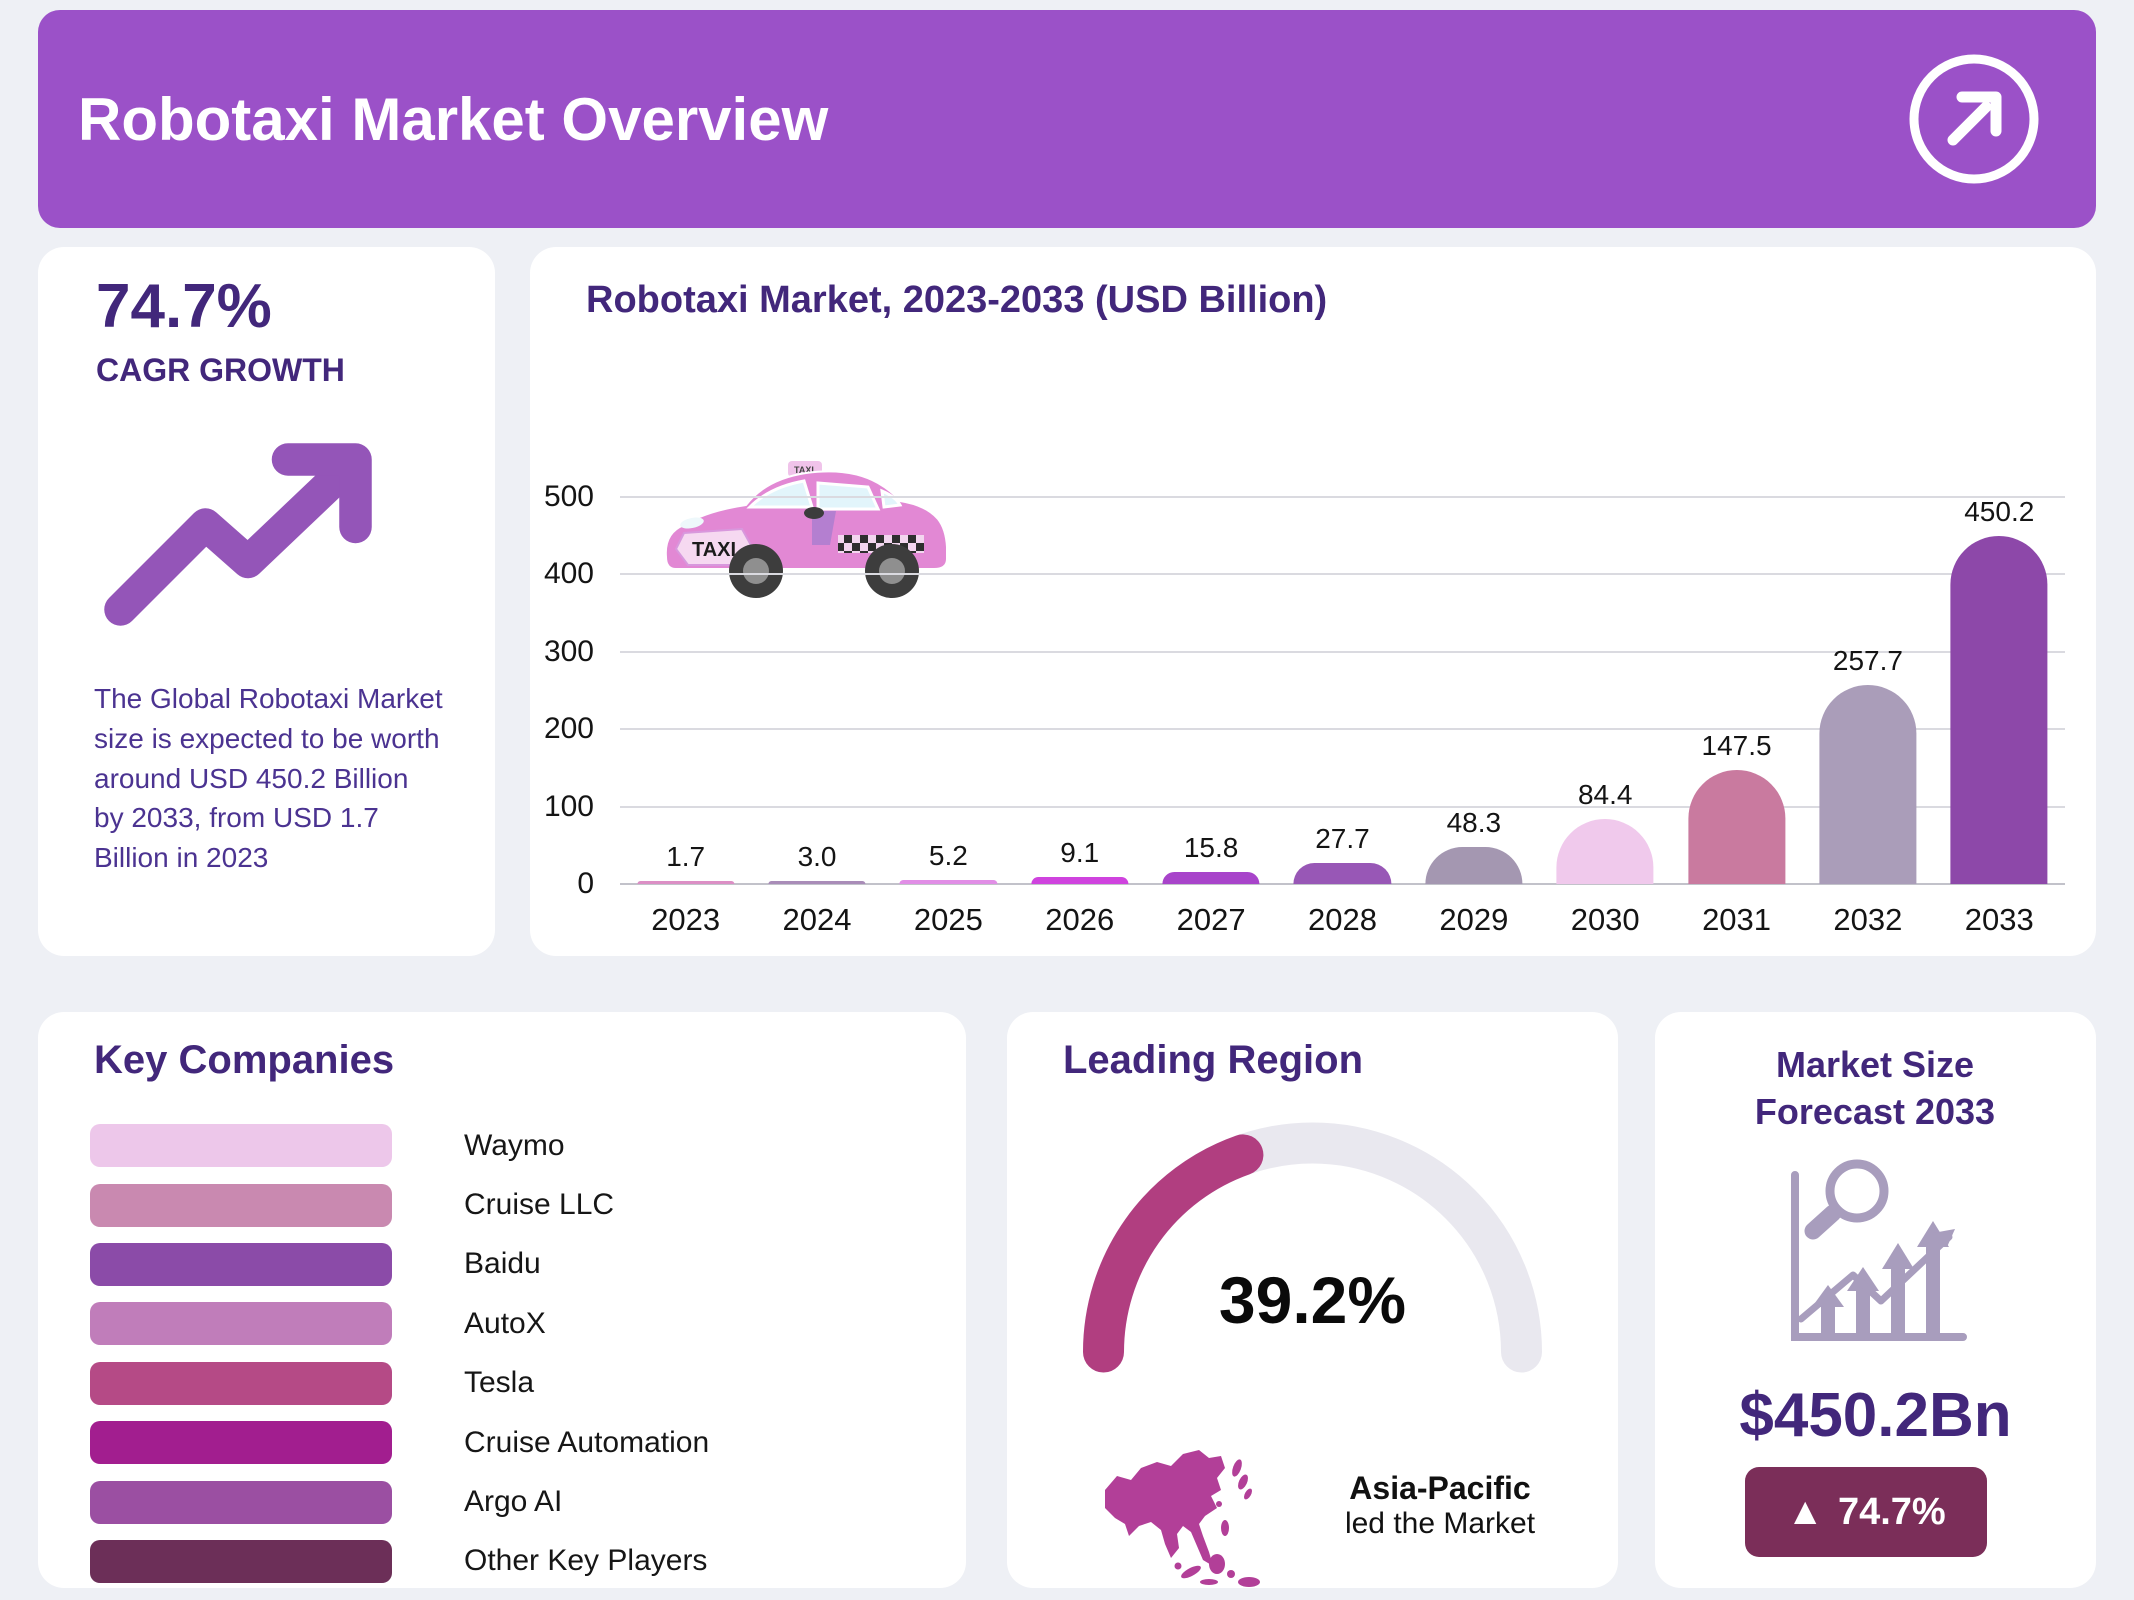  Describe the element at coordinates (817, 856) in the screenshot. I see `bar-value-label: 3.0` at that location.